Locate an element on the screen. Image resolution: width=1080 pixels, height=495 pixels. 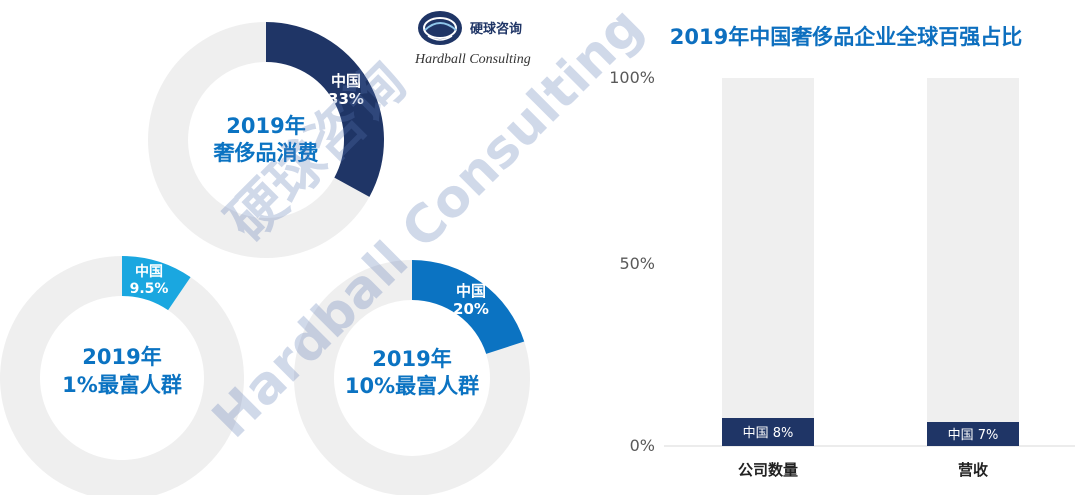
donut-top10-china-slice is located at coordinates (468, 307).